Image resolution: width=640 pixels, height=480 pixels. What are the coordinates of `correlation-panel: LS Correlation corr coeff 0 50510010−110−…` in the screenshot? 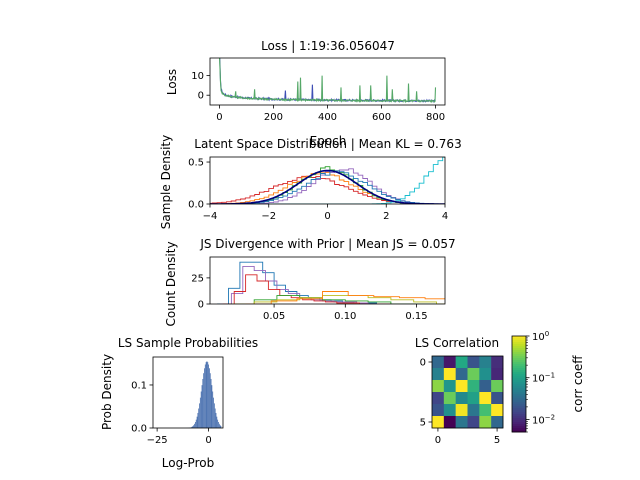 It's located at (500, 388).